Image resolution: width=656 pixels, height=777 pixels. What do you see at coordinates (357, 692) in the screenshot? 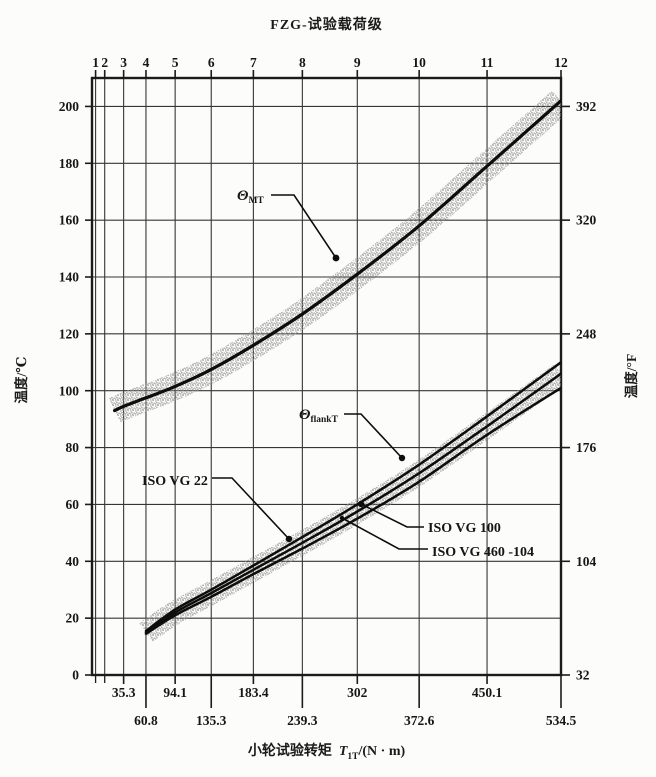
I see `x-tick-label-row1: 302` at bounding box center [357, 692].